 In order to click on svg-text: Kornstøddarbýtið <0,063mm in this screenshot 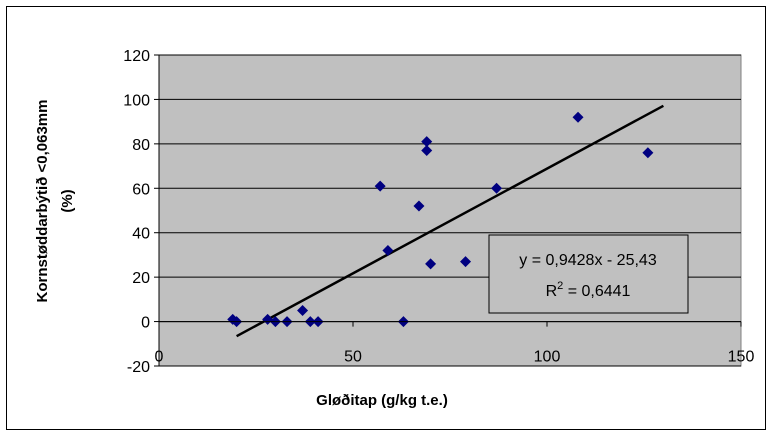, I will do `click(42, 201)`.